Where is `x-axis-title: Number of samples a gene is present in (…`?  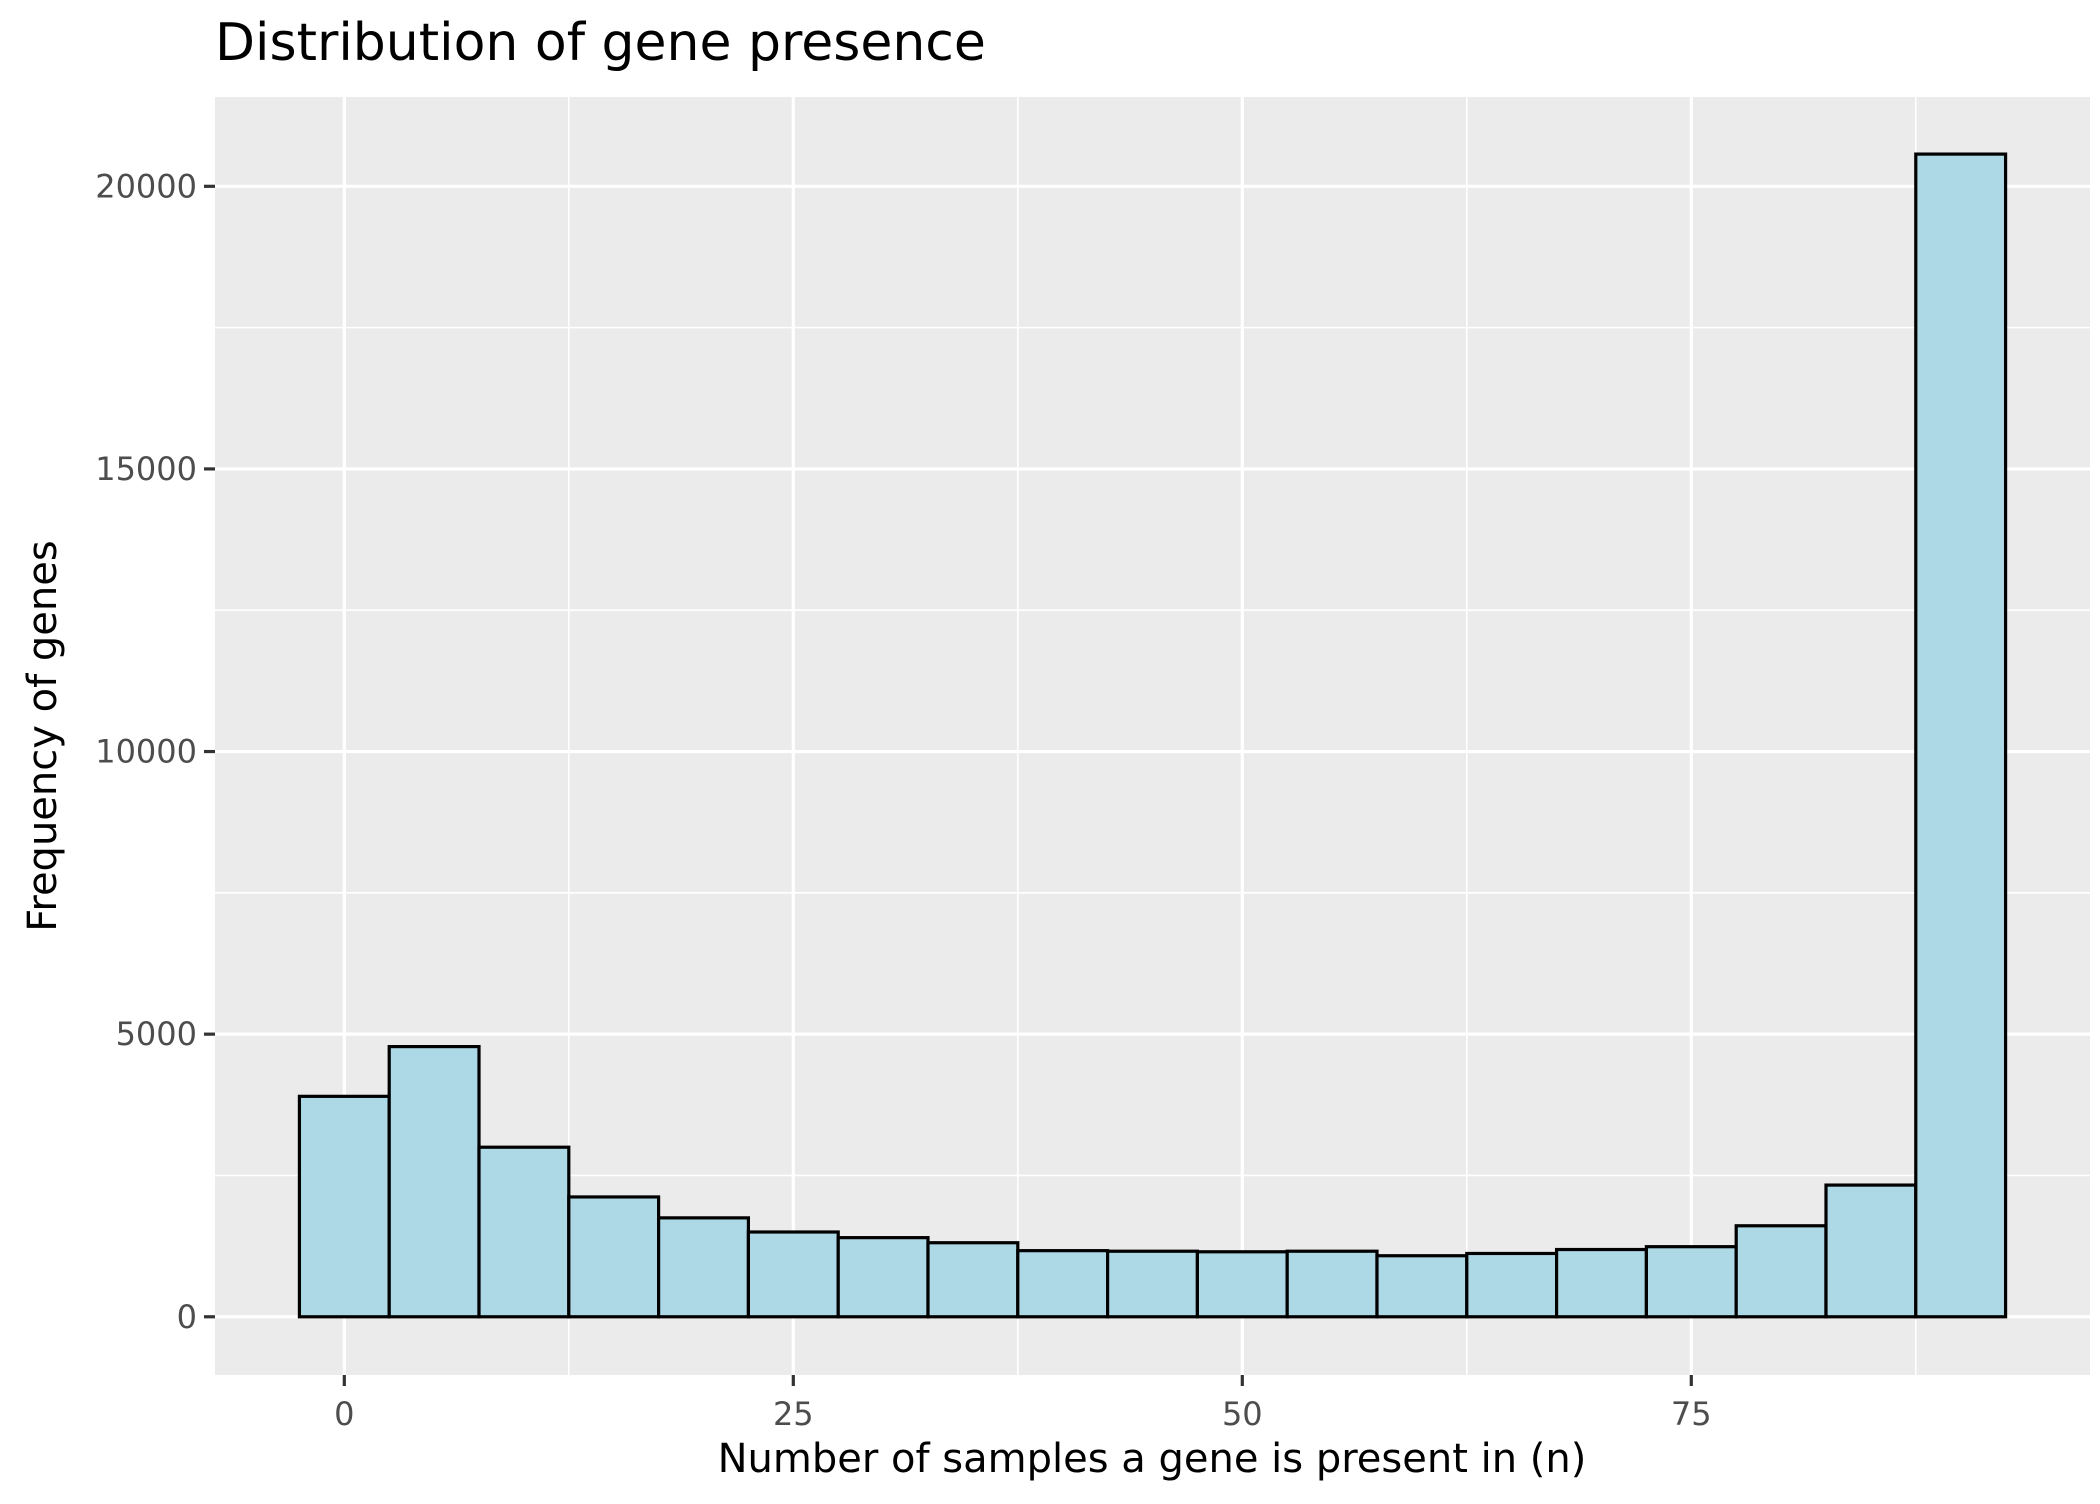 x-axis-title: Number of samples a gene is present in (… is located at coordinates (1152, 1459).